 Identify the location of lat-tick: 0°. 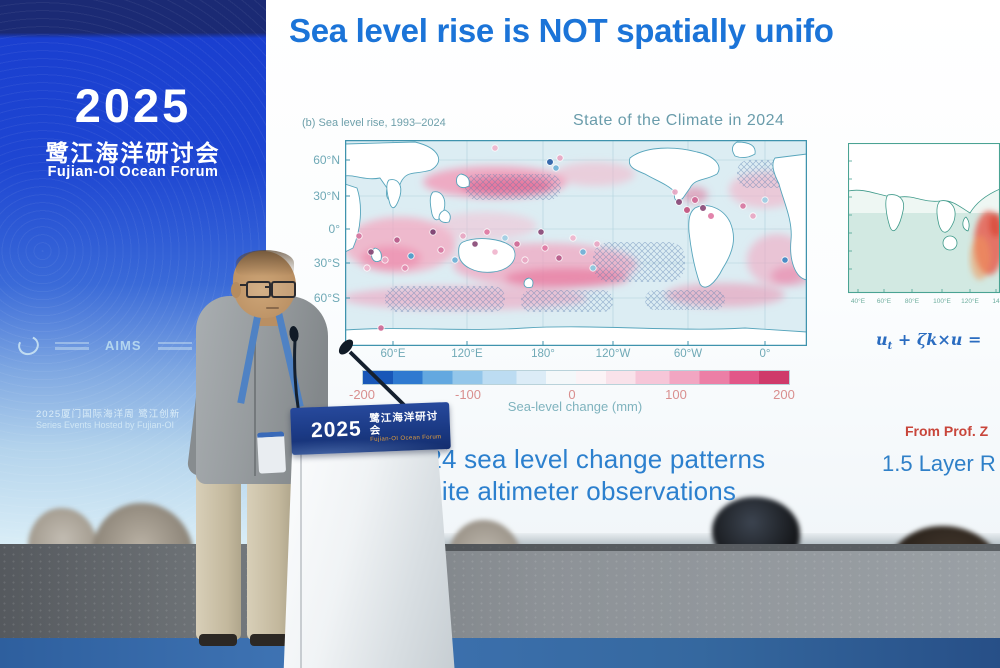
(334, 229).